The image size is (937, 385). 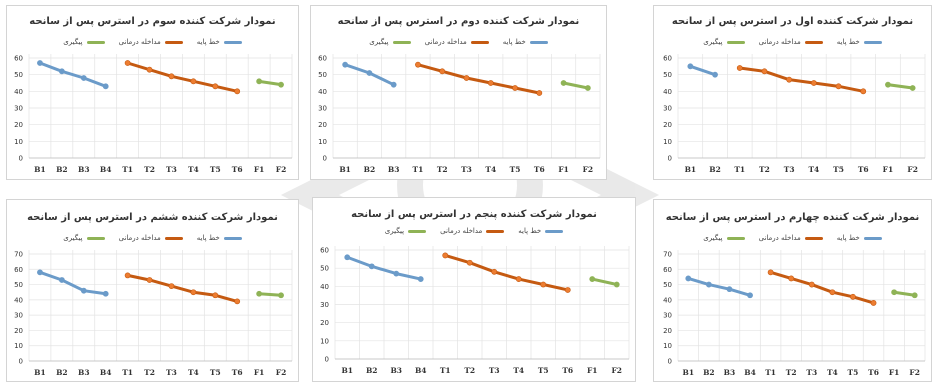 I want to click on x-tick-label: F2, so click(x=616, y=370).